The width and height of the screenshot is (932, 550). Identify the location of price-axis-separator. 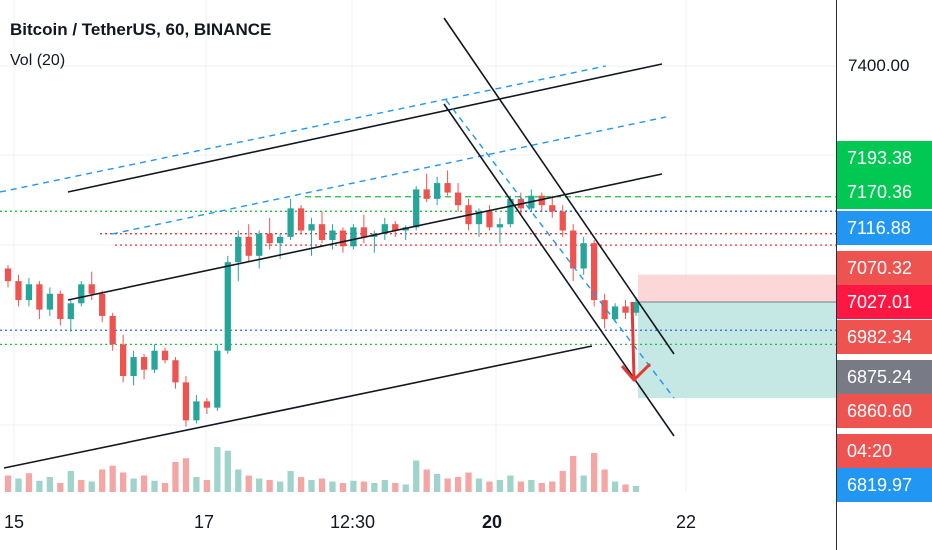
(836, 275).